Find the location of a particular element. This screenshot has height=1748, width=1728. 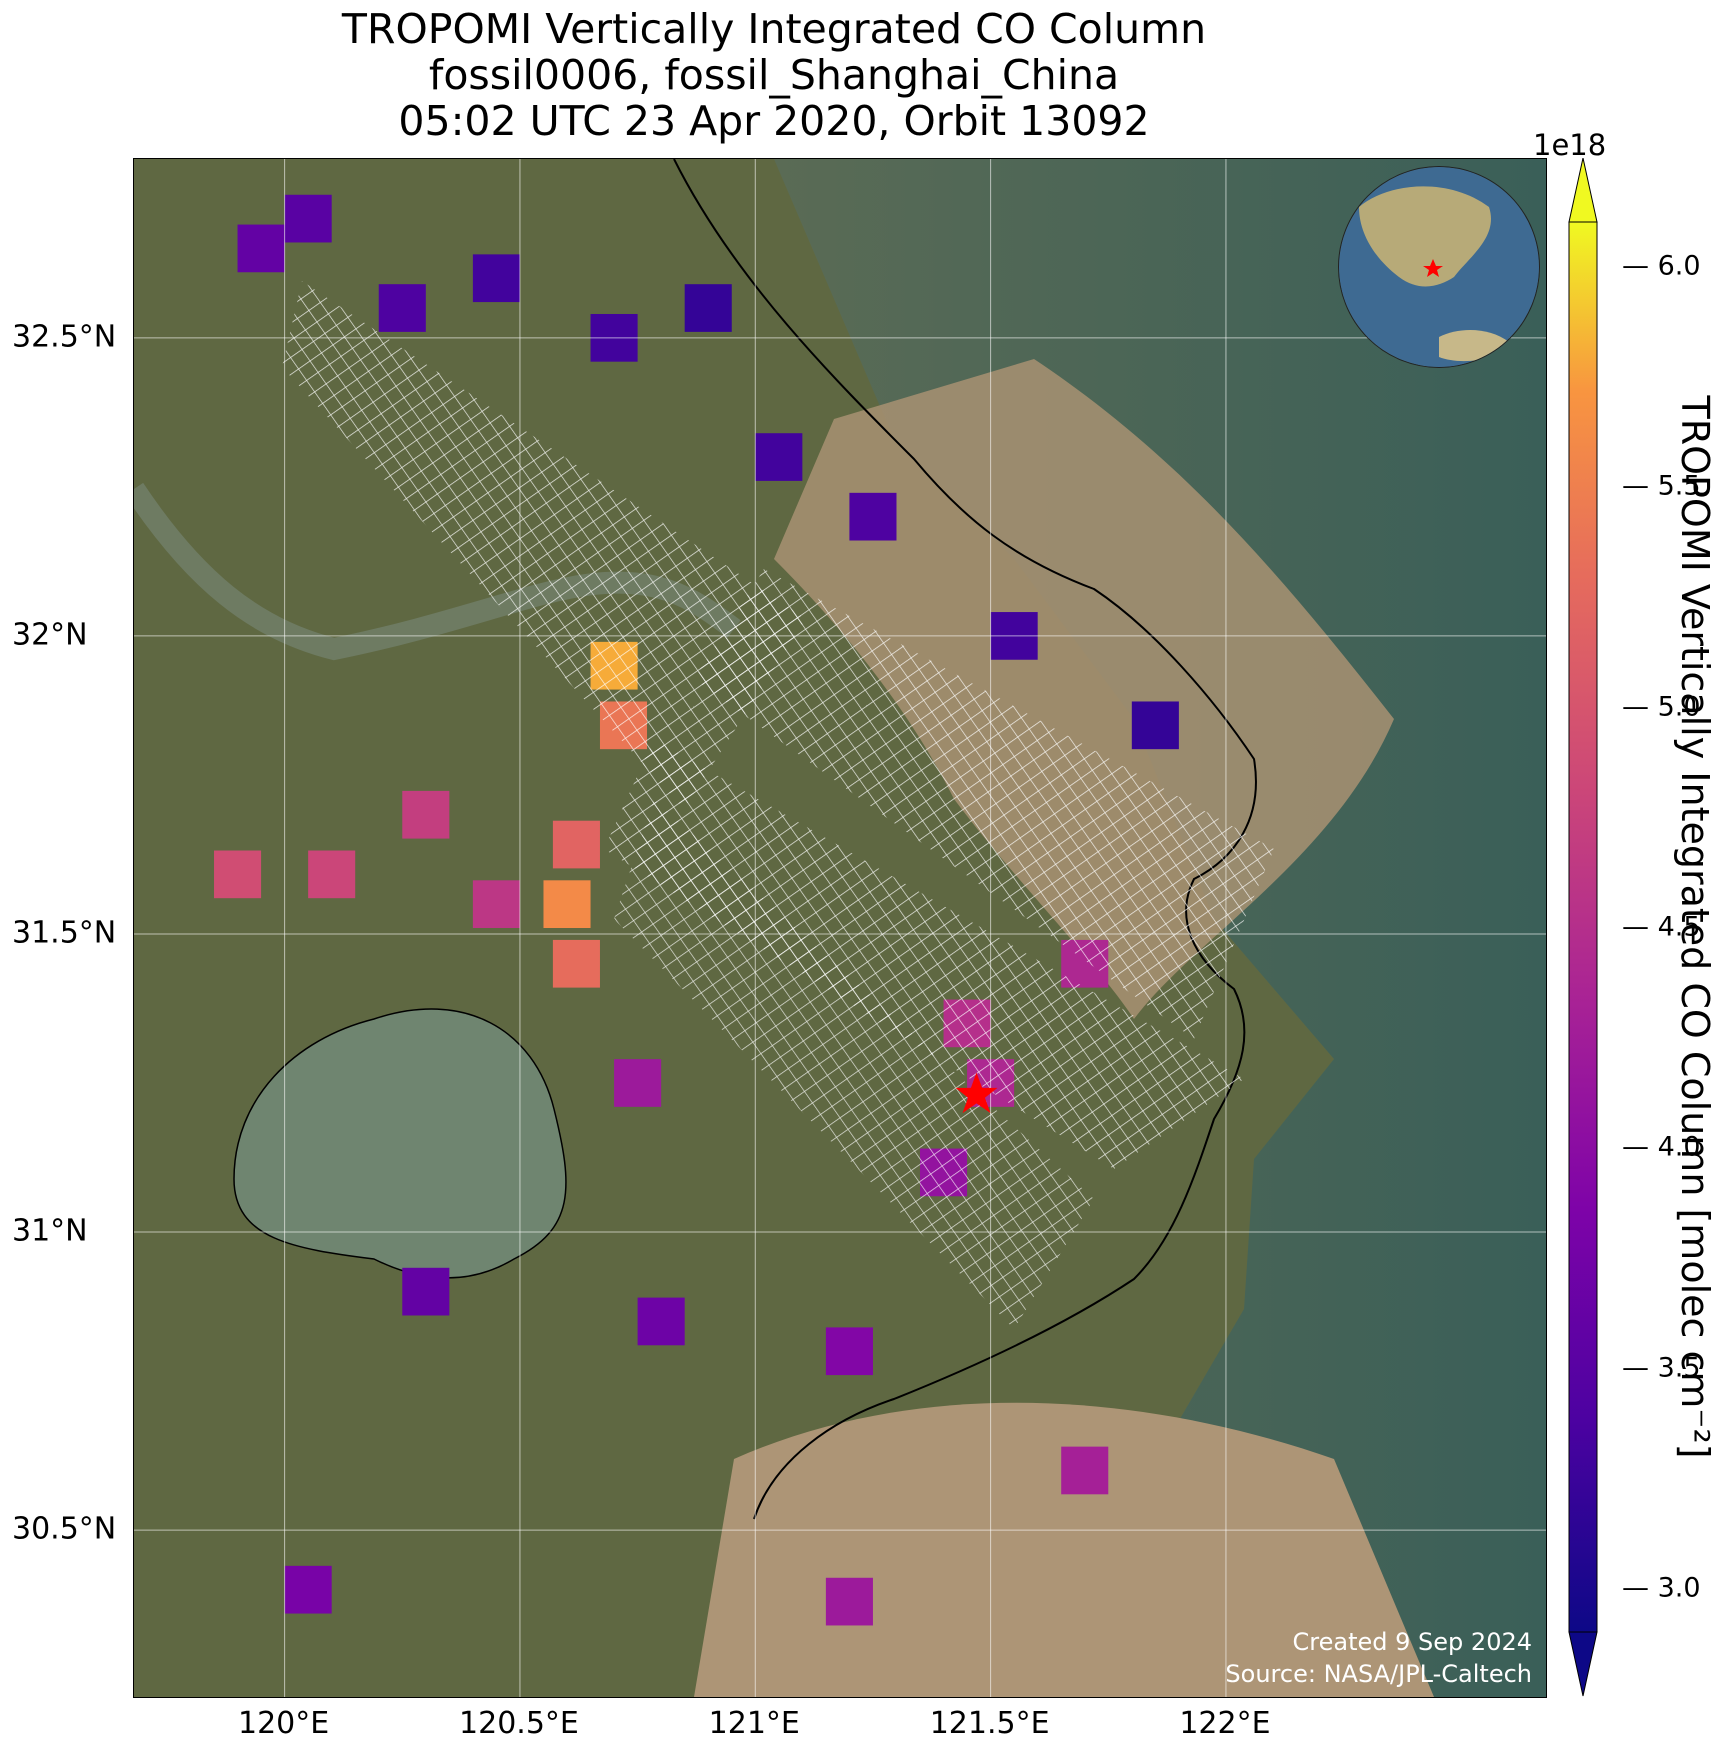

colorbar-tick-label: — 3.5 is located at coordinates (1661, 1368).